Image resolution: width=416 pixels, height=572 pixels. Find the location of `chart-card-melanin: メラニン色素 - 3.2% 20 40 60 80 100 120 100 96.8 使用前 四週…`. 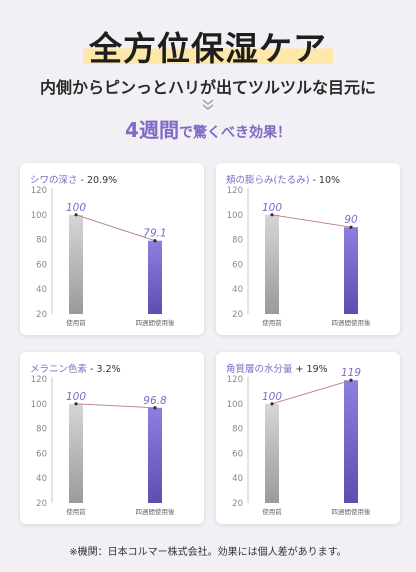

chart-card-melanin: メラニン色素 - 3.2% 20 40 60 80 100 120 100 96.8 使用前 四週… is located at coordinates (112, 438).